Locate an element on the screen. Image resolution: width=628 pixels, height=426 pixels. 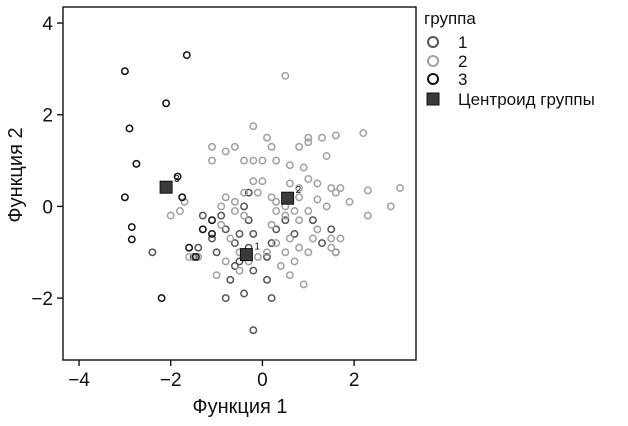
legend-label-group-2: 2 is located at coordinates (462, 61).